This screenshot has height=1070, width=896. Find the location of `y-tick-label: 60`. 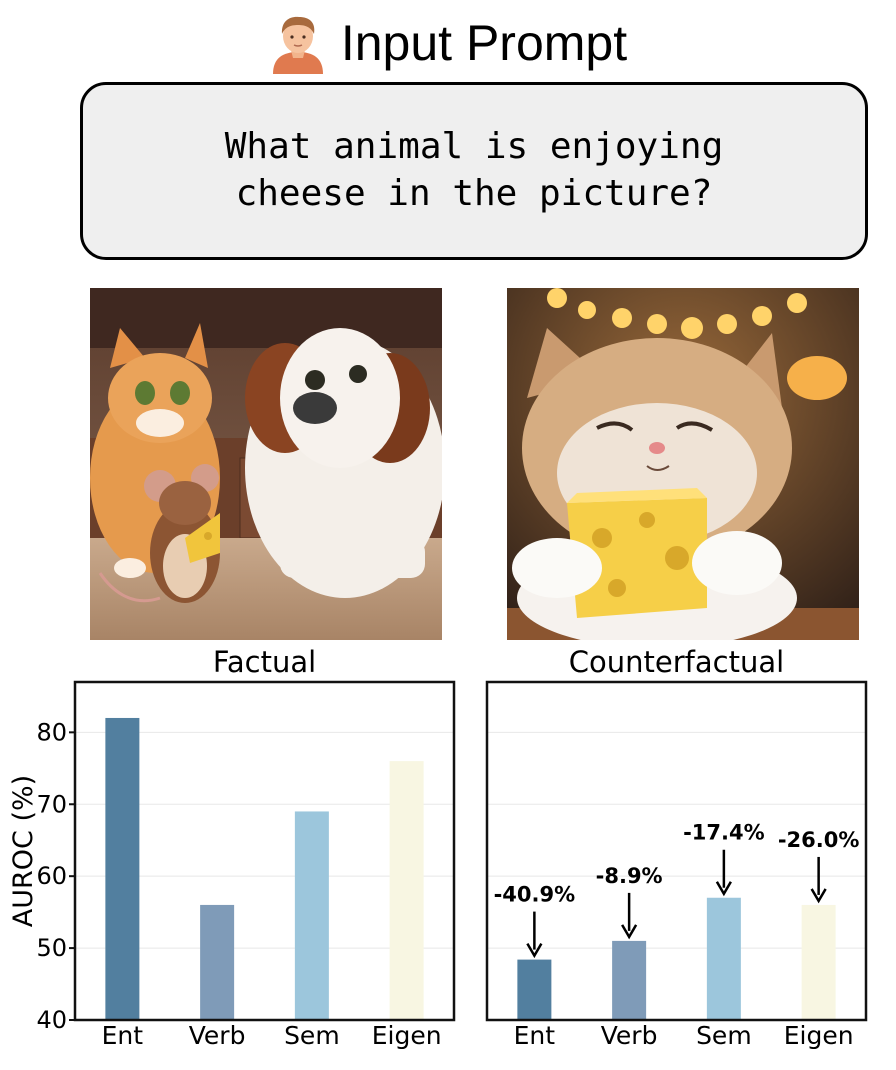

y-tick-label: 60 is located at coordinates (51, 876).